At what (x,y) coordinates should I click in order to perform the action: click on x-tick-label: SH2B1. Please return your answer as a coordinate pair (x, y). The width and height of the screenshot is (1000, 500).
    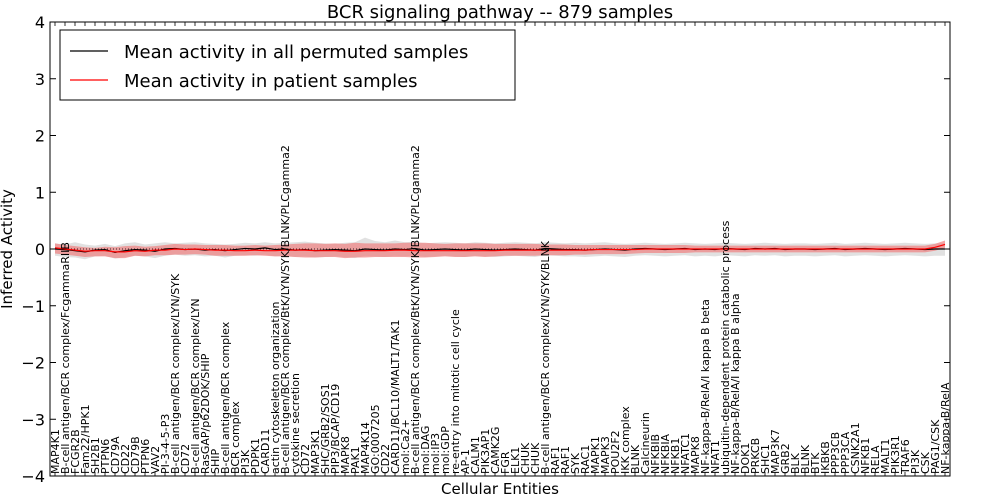
    Looking at the image, I should click on (95, 455).